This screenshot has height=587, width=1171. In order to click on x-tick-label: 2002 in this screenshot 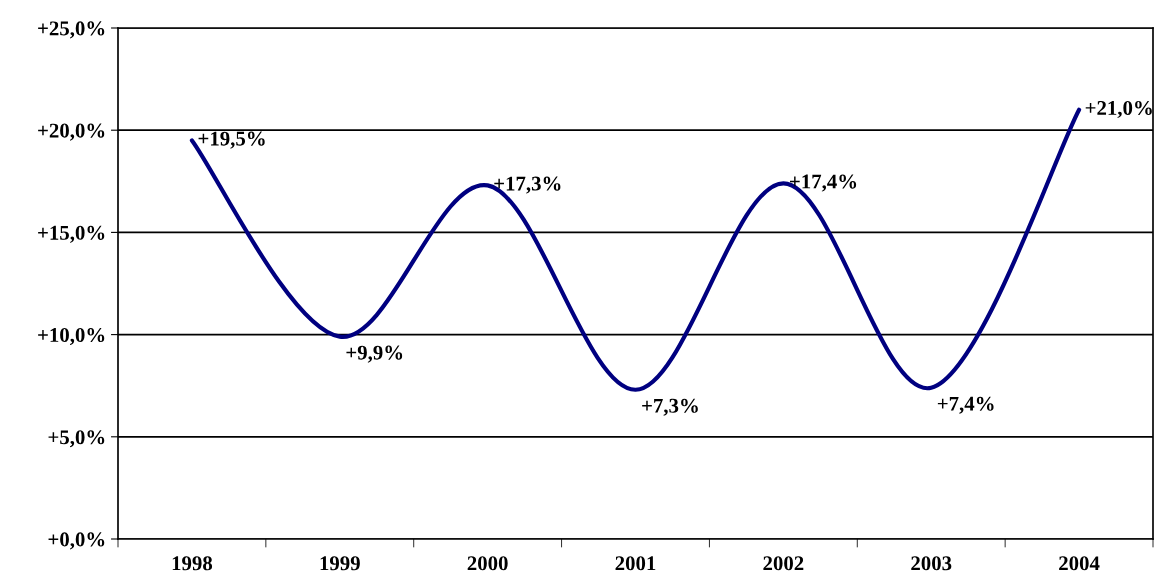, I will do `click(783, 563)`.